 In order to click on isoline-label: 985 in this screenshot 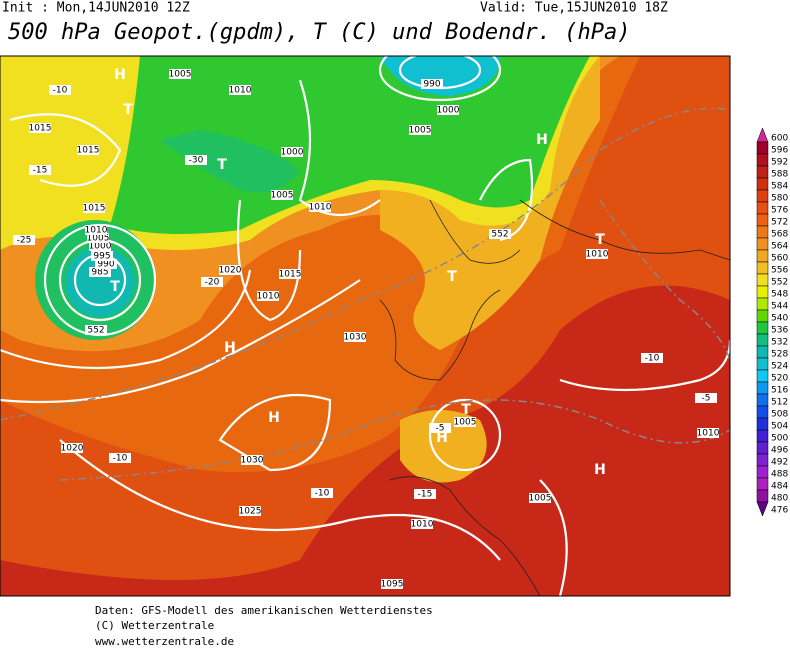, I will do `click(99, 273)`.